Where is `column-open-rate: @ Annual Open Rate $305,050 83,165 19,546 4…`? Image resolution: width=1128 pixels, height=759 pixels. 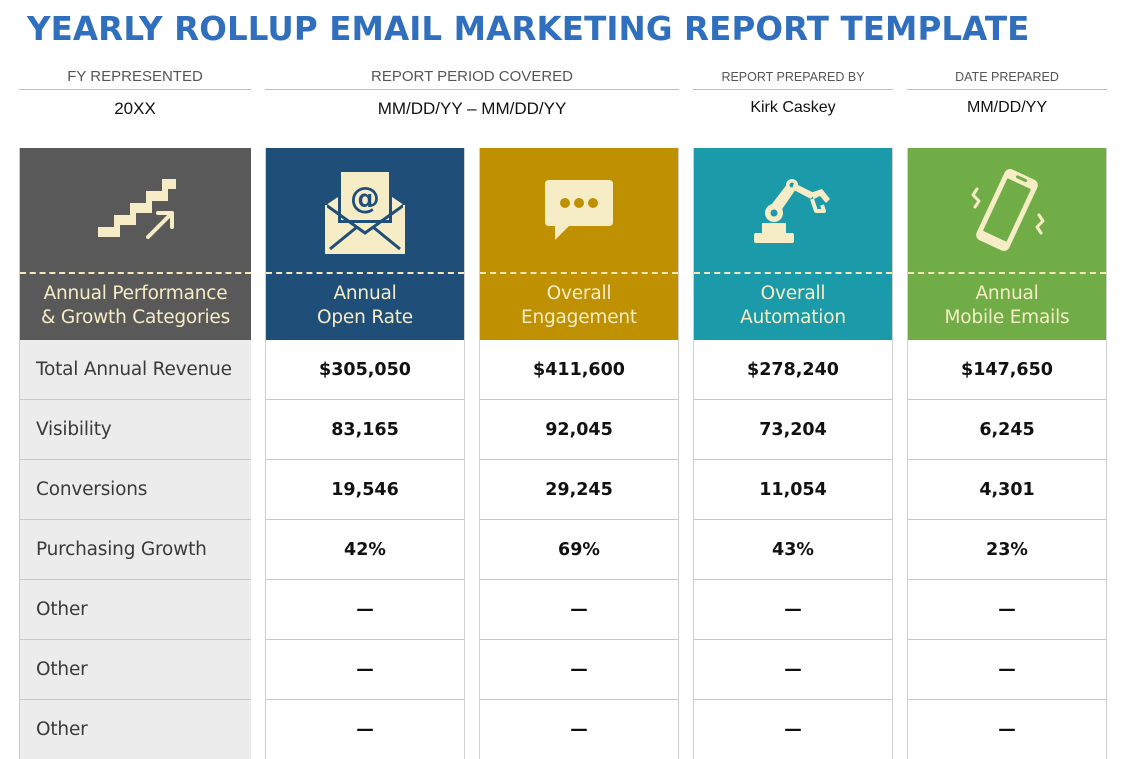
column-open-rate: @ Annual Open Rate $305,050 83,165 19,546 4… is located at coordinates (365, 453).